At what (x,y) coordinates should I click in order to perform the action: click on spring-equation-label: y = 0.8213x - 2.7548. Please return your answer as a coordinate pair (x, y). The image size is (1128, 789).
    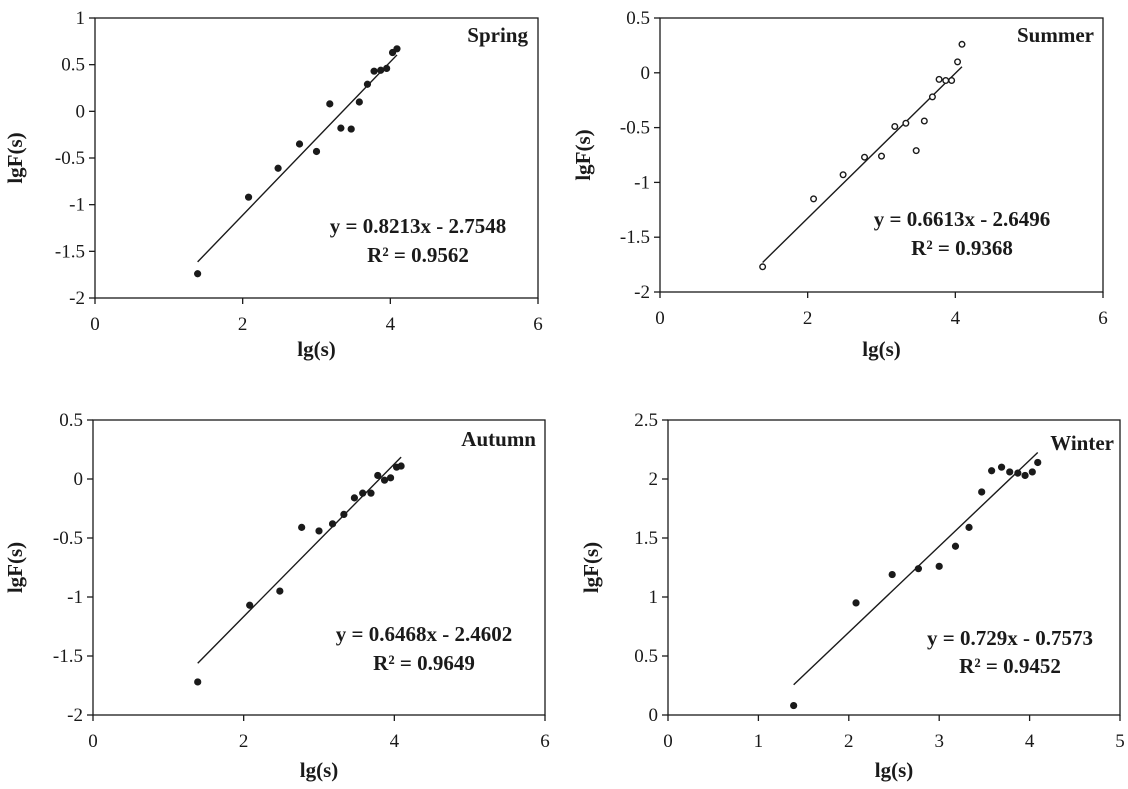
    Looking at the image, I should click on (418, 226).